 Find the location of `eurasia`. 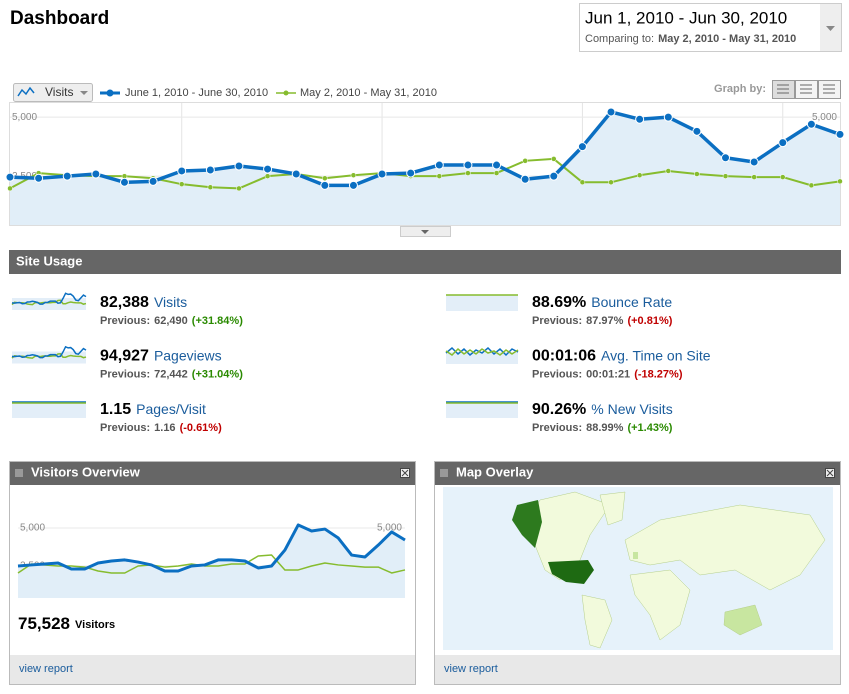

eurasia is located at coordinates (725, 547).